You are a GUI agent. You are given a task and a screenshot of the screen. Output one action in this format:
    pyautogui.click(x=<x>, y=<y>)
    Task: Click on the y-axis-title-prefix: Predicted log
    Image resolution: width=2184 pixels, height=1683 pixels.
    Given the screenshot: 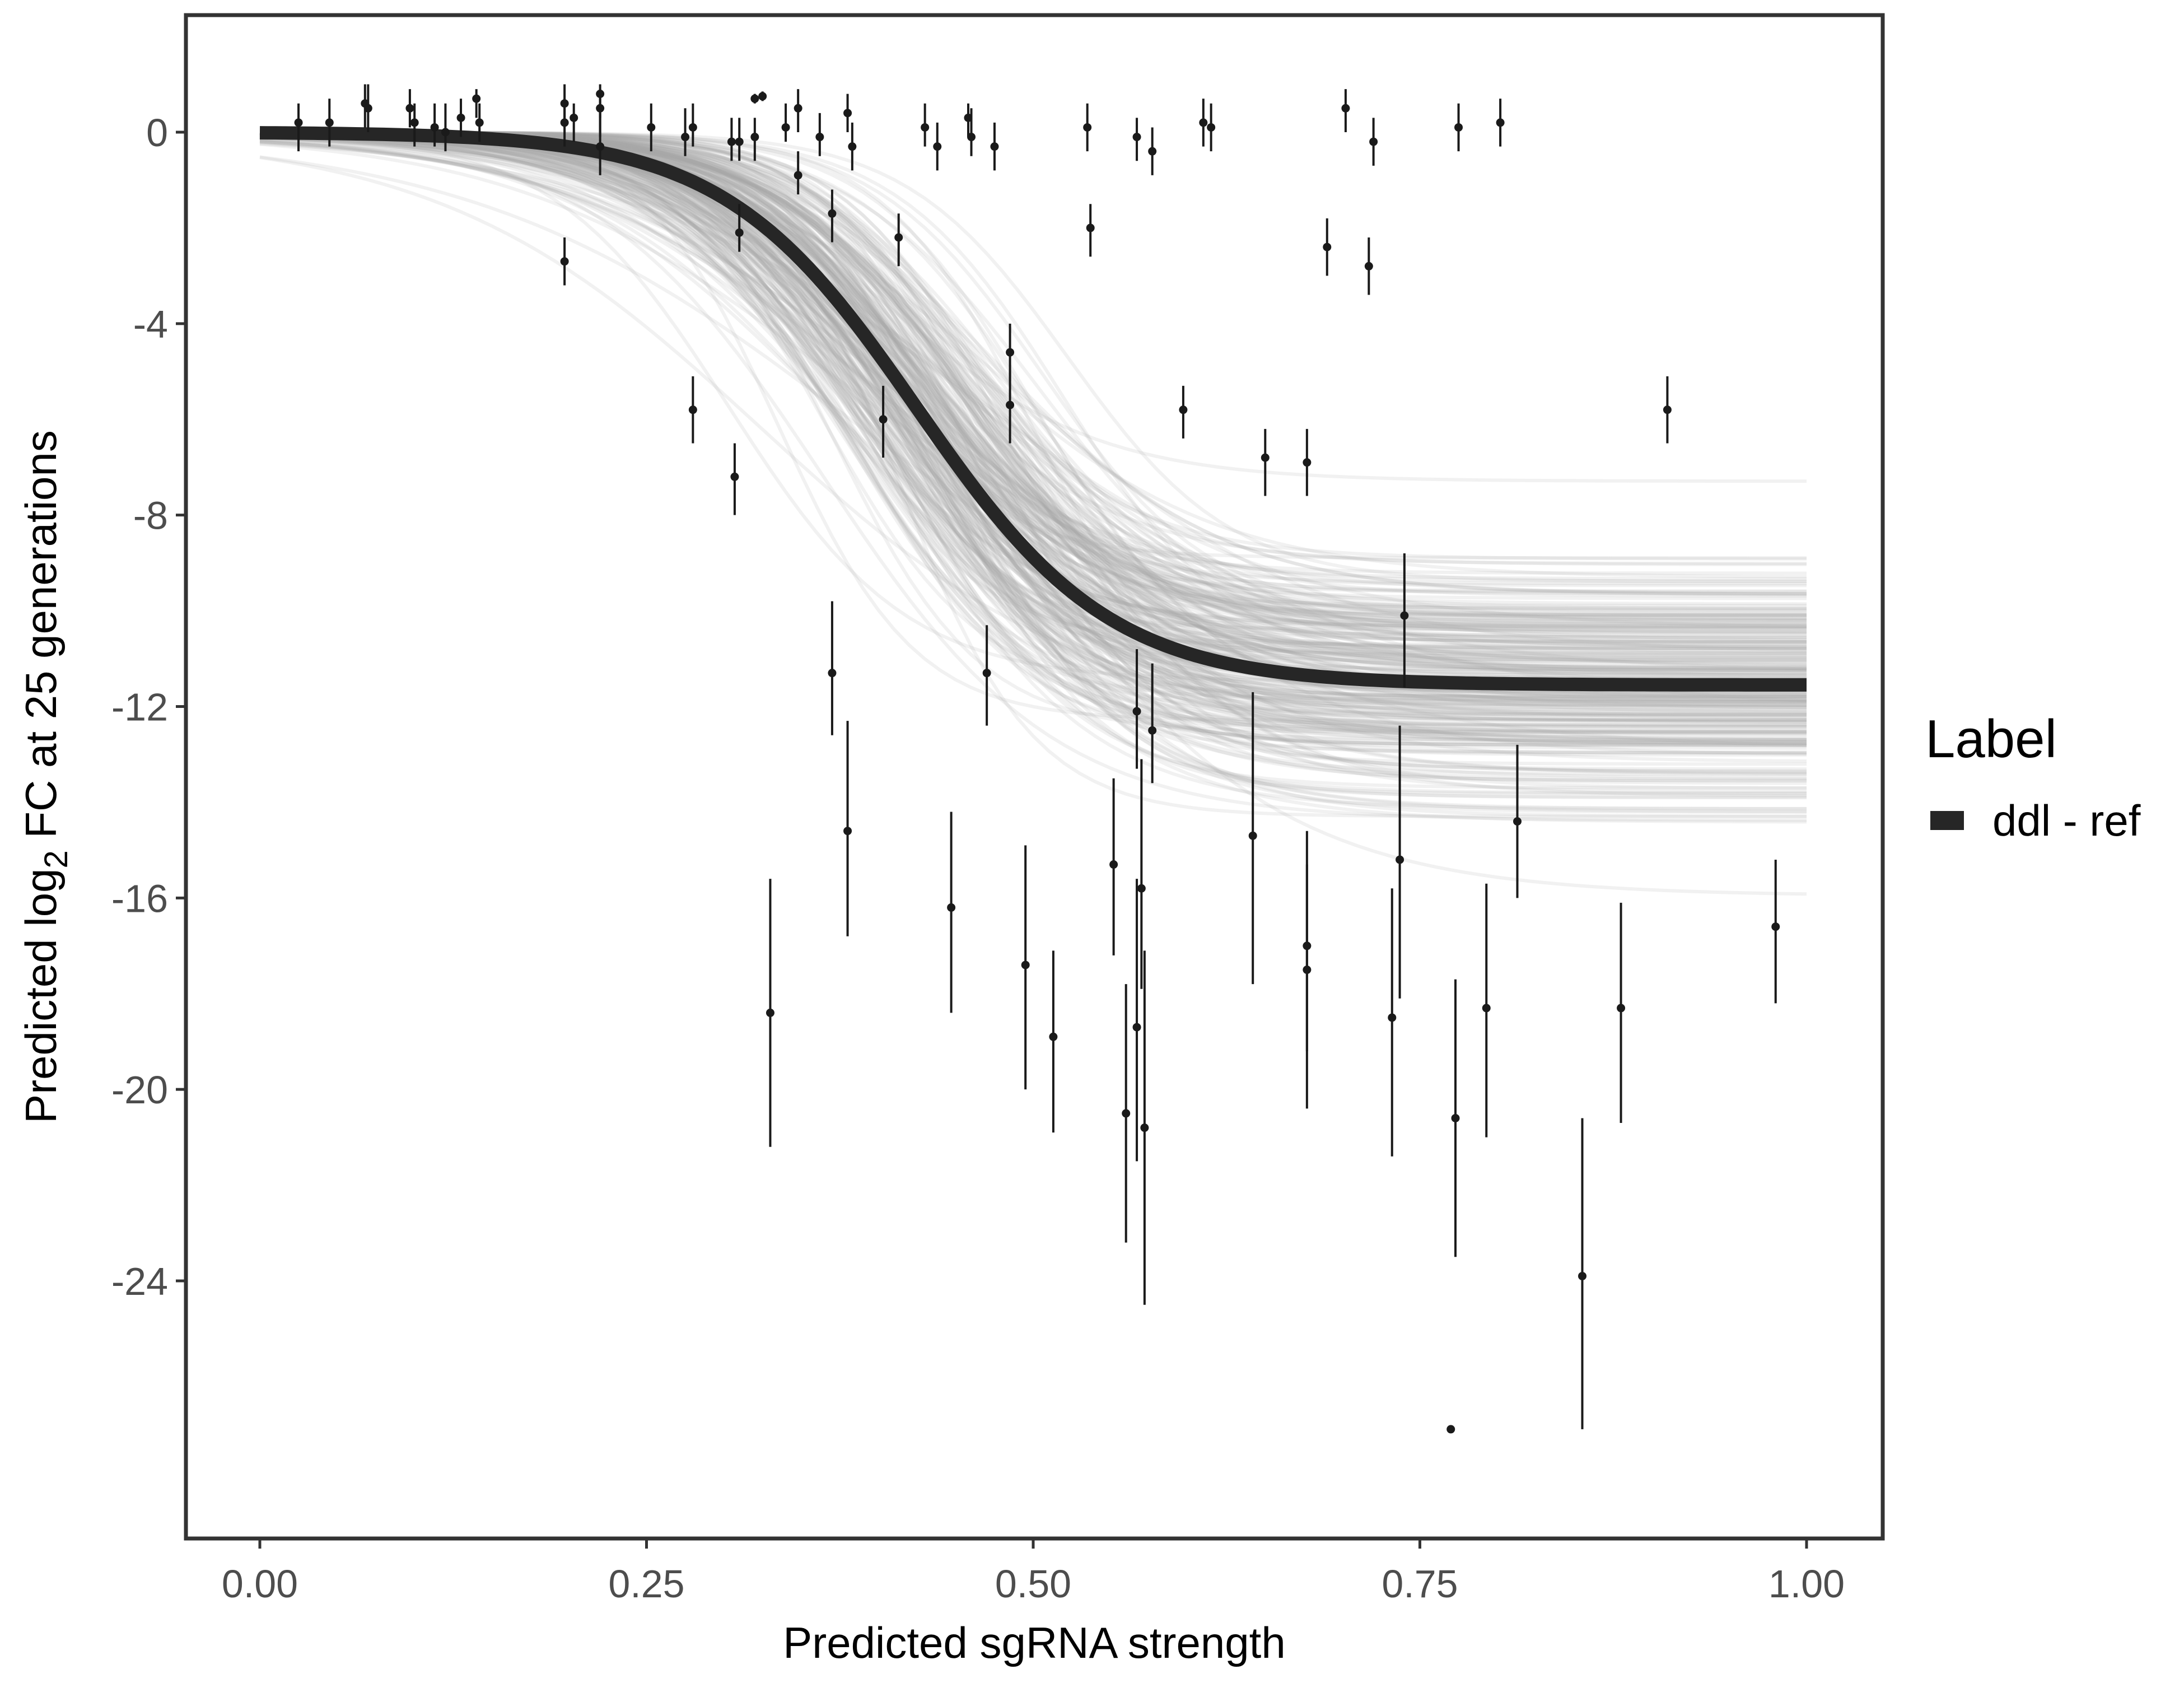 What is the action you would take?
    pyautogui.click(x=41, y=996)
    